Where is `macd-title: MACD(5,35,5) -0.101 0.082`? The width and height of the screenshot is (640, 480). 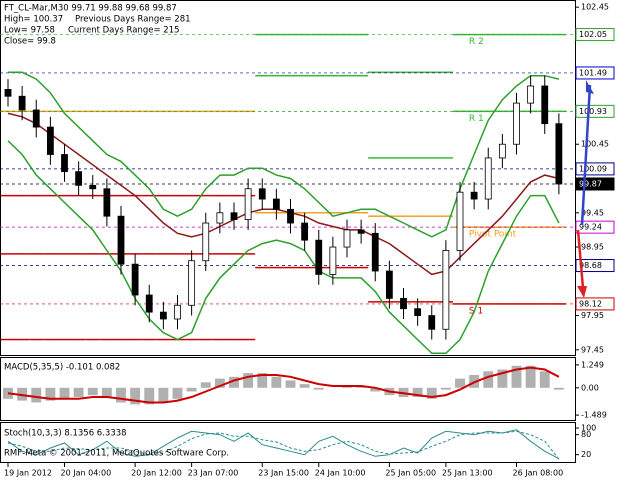 macd-title: MACD(5,35,5) -0.101 0.082 is located at coordinates (62, 368).